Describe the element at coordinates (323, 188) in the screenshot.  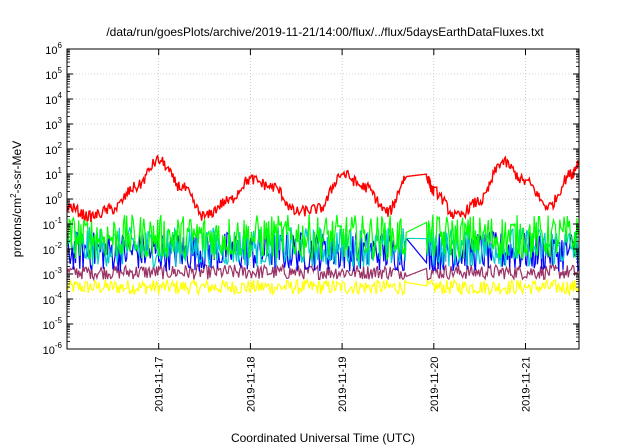
I see `series-line-red` at that location.